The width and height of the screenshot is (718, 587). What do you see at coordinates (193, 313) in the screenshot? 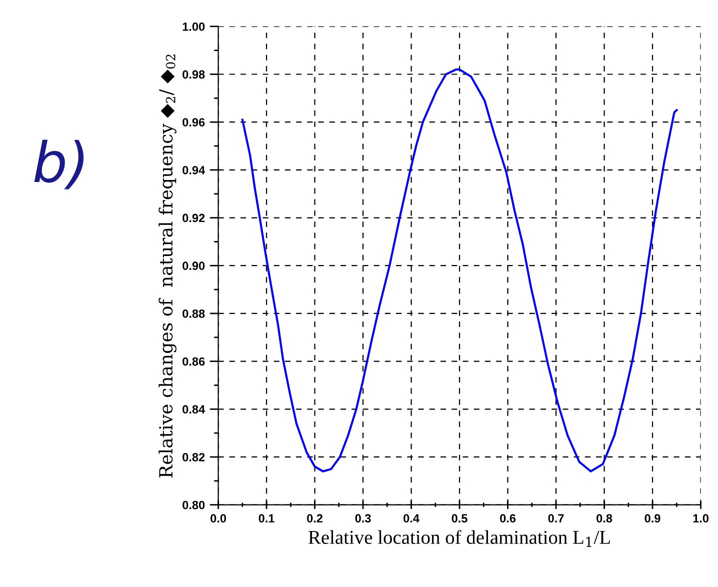
I see `y-tick-label: 0.88` at bounding box center [193, 313].